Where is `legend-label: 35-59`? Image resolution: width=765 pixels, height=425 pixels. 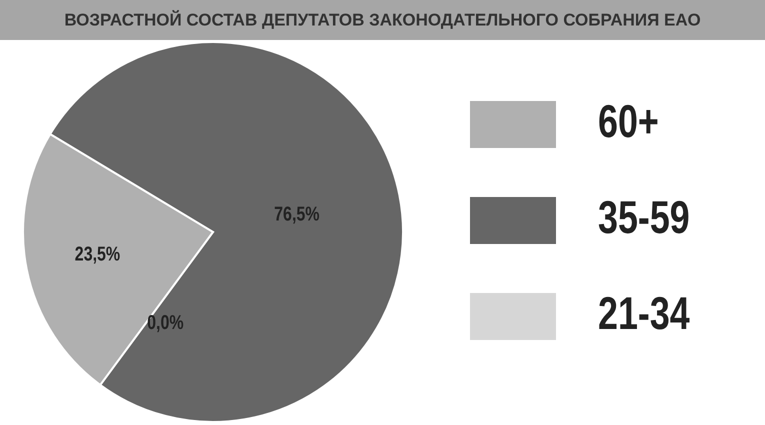
legend-label: 35-59 is located at coordinates (644, 218).